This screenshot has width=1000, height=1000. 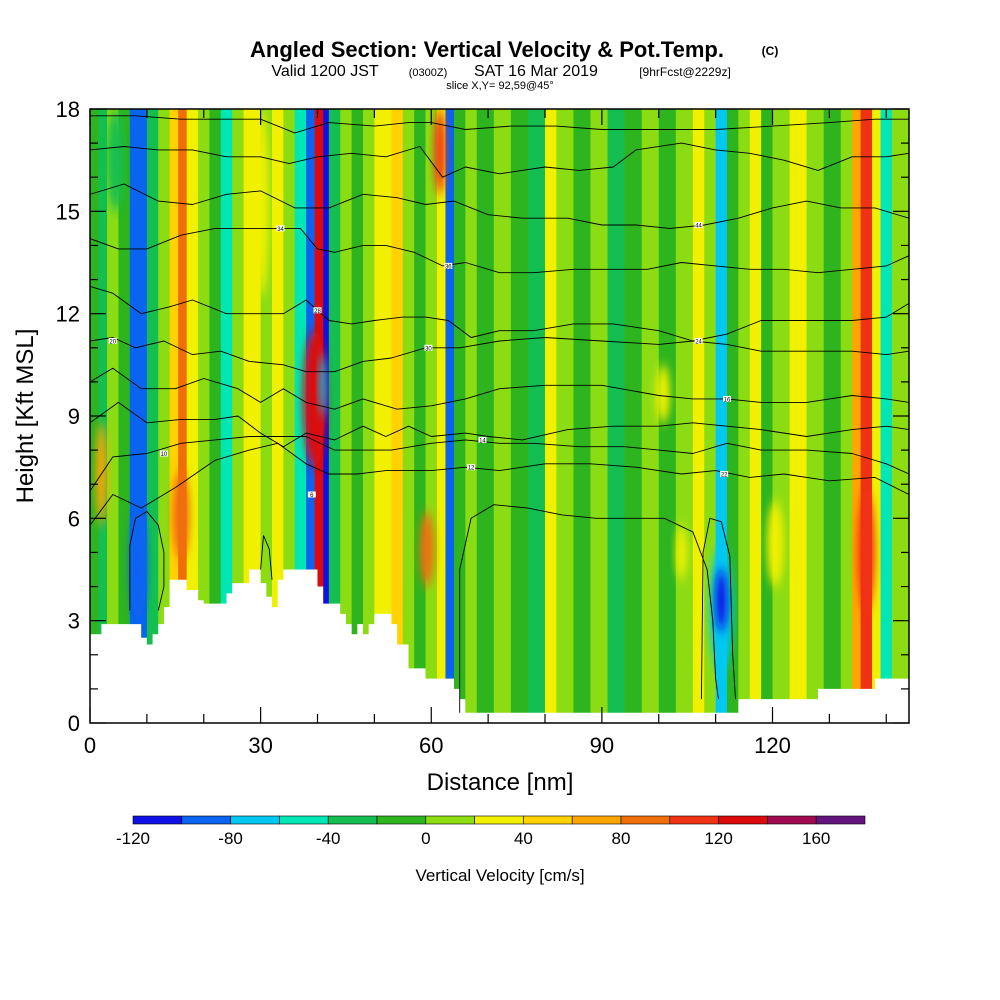 I want to click on colorbar-tick-label: 120, so click(x=718, y=838).